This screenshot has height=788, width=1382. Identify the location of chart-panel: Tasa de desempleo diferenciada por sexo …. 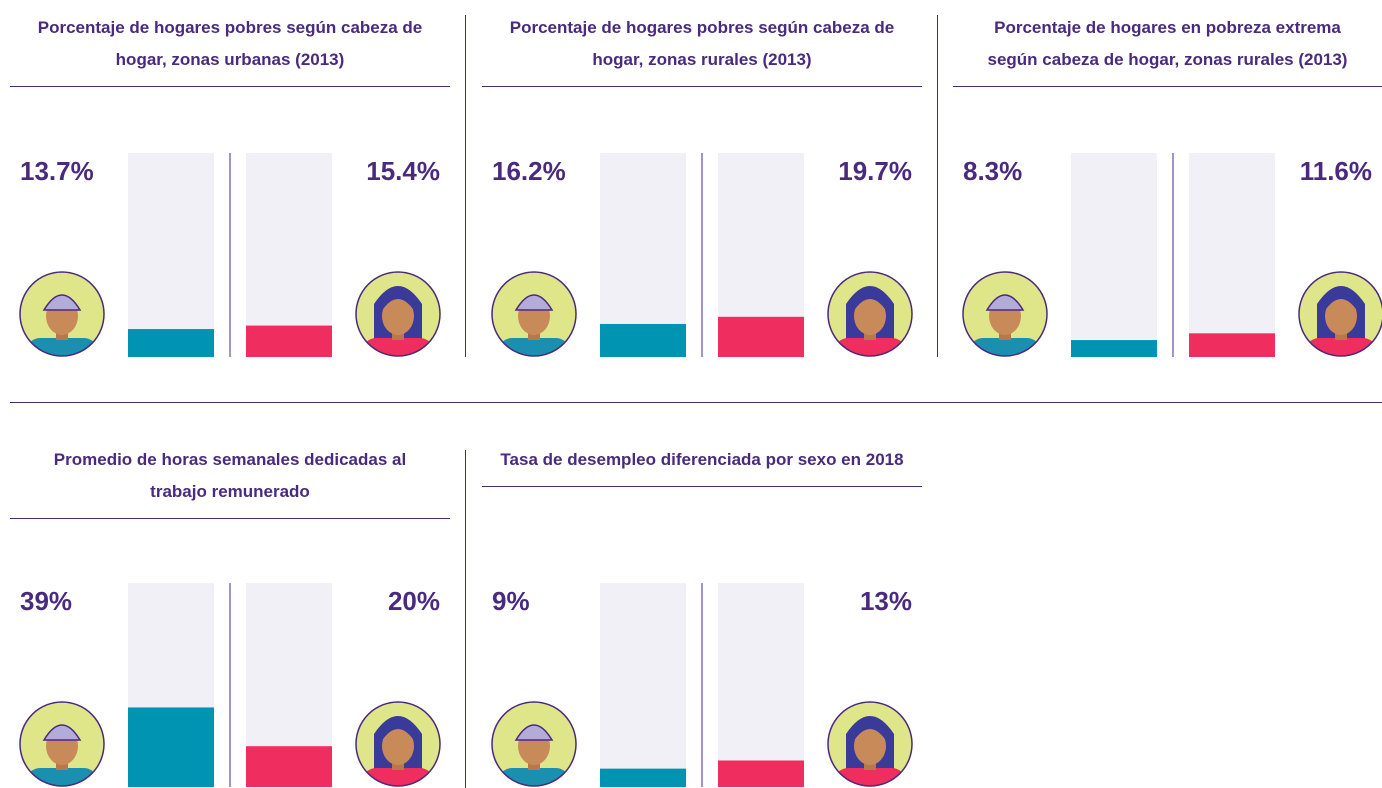
(702, 616).